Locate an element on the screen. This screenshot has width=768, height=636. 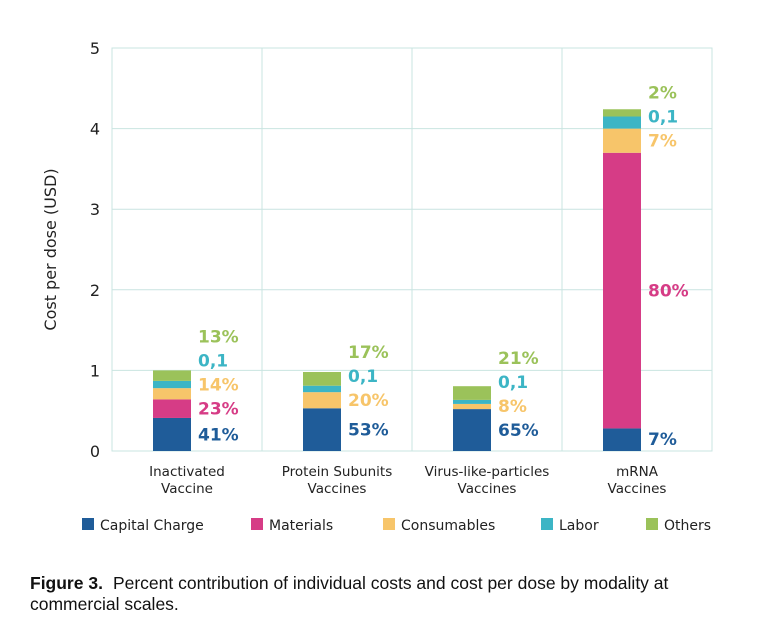
y-tick-label: 3 is located at coordinates (95, 209).